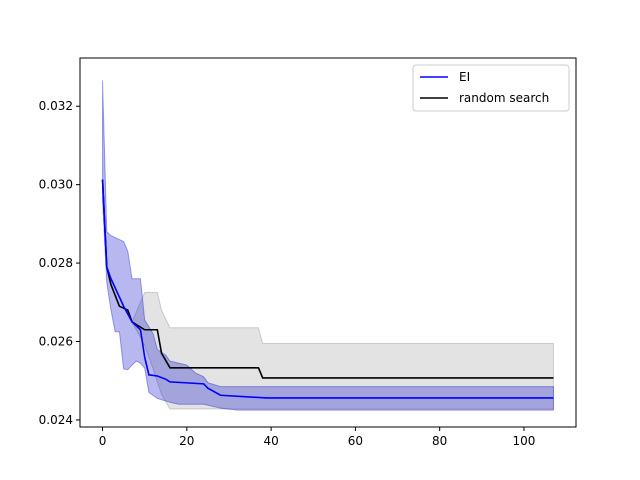 The image size is (640, 480). What do you see at coordinates (355, 441) in the screenshot?
I see `x-tick-label: 60` at bounding box center [355, 441].